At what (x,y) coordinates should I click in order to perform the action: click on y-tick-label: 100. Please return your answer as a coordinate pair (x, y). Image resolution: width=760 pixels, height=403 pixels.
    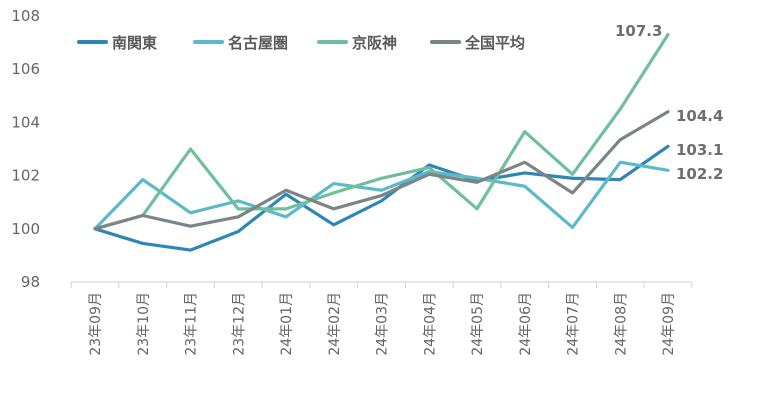
    Looking at the image, I should click on (25, 229).